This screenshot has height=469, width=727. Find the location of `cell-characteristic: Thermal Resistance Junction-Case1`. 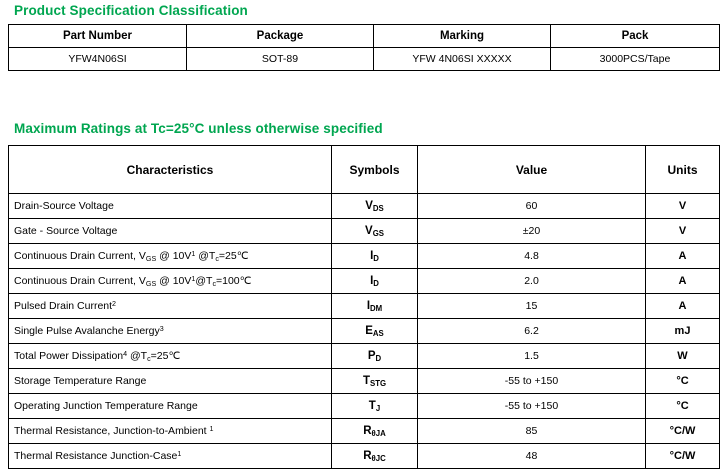

cell-characteristic: Thermal Resistance Junction-Case1 is located at coordinates (170, 456).